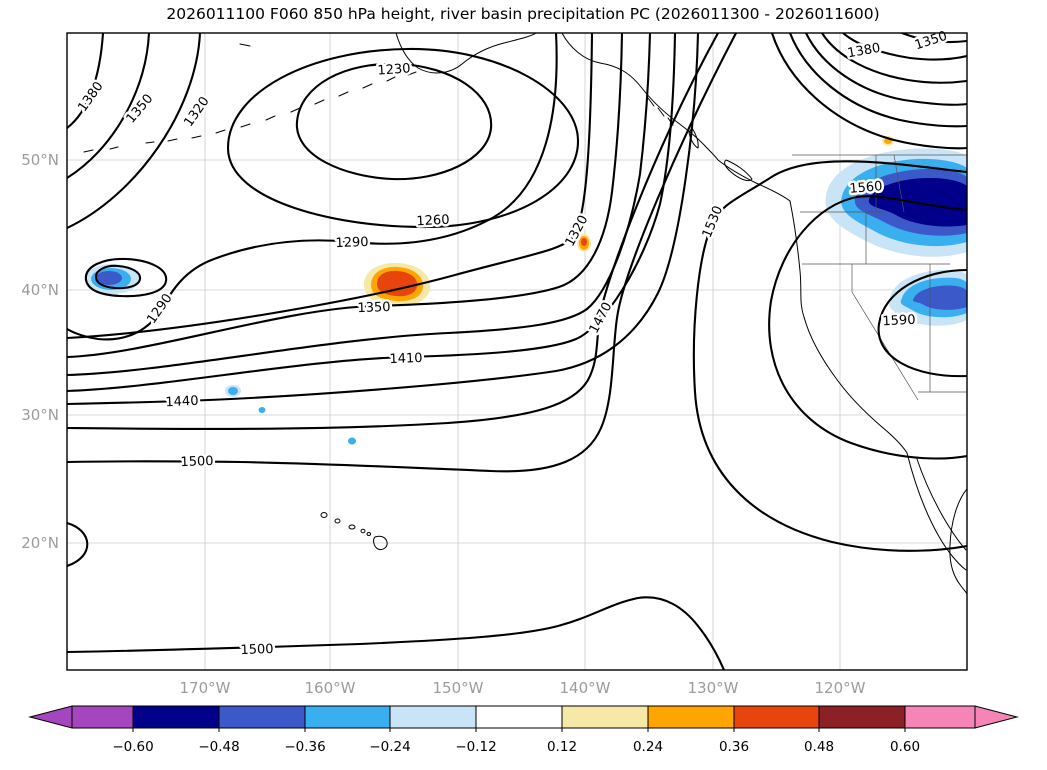 The image size is (1047, 770). What do you see at coordinates (50, 717) in the screenshot?
I see `colorbar-arrow-left` at bounding box center [50, 717].